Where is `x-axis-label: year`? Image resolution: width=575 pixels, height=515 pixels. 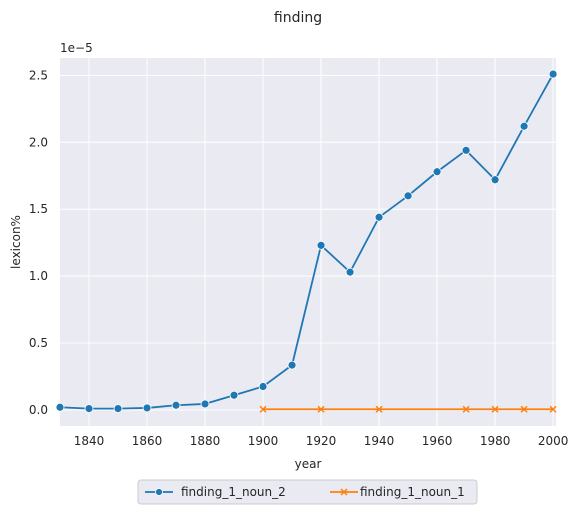
x-axis-label: year is located at coordinates (308, 464).